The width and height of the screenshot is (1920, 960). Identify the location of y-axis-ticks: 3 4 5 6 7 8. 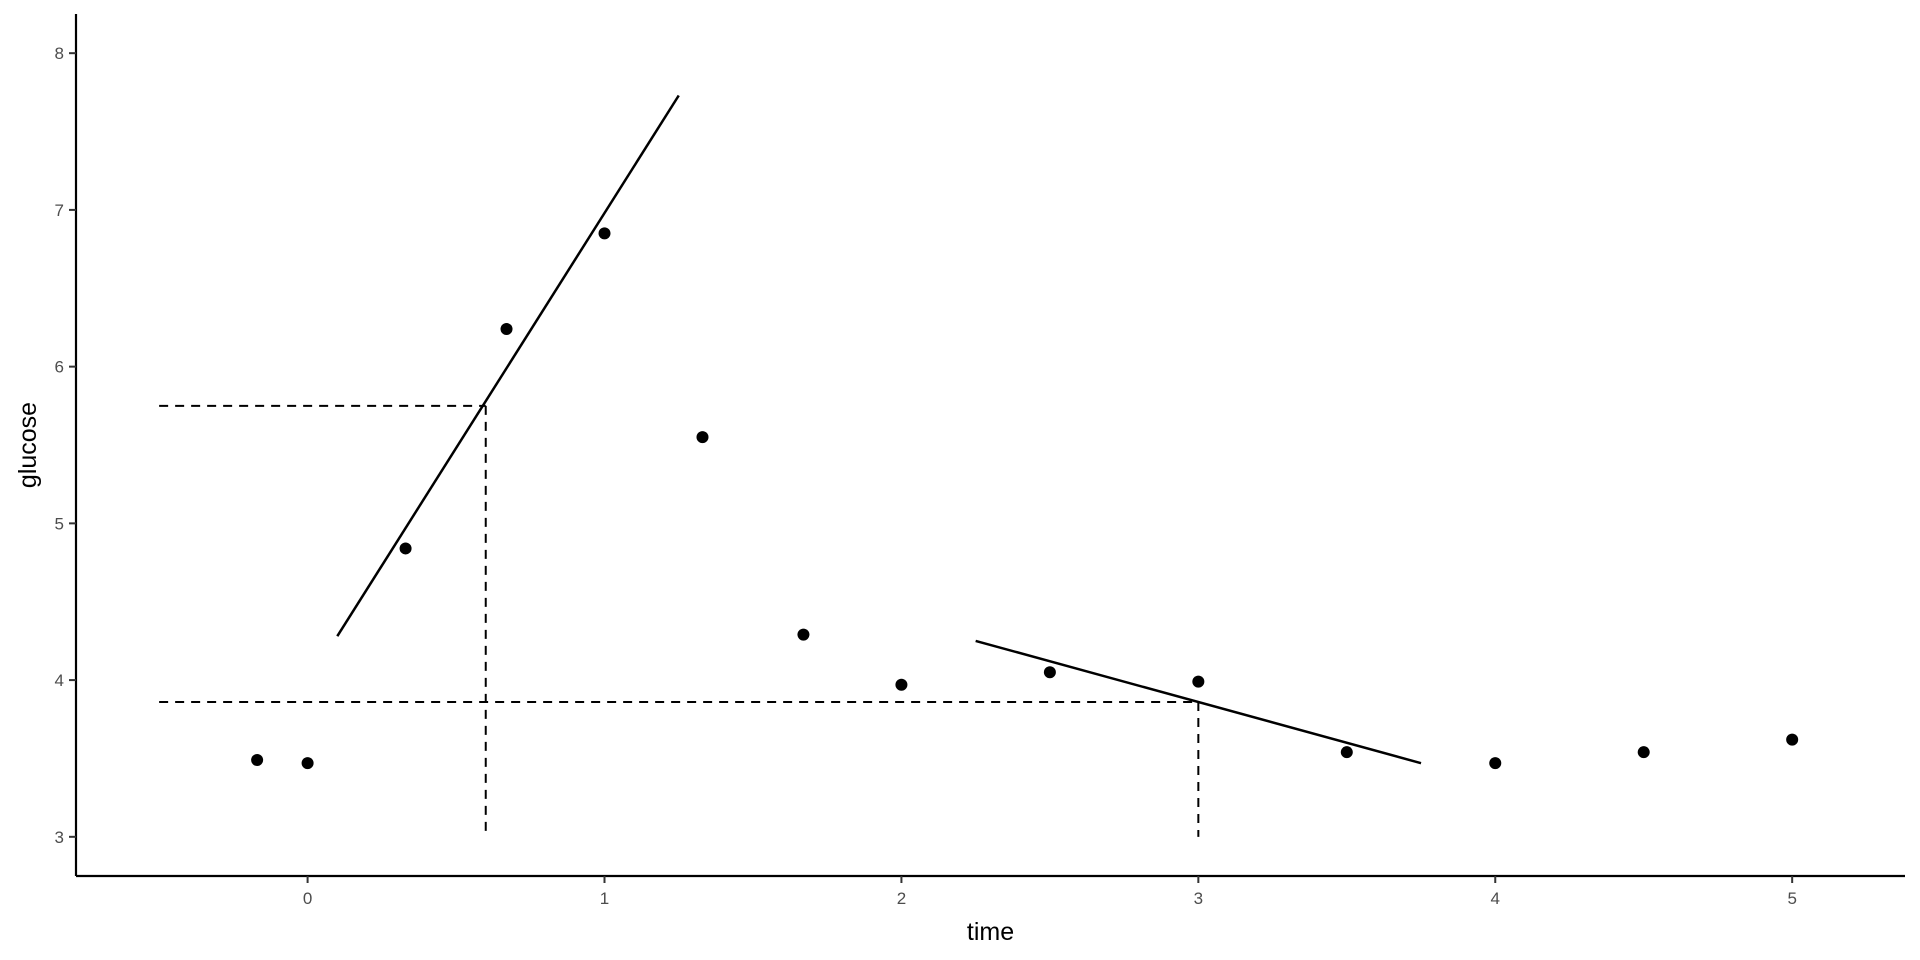
(65, 445).